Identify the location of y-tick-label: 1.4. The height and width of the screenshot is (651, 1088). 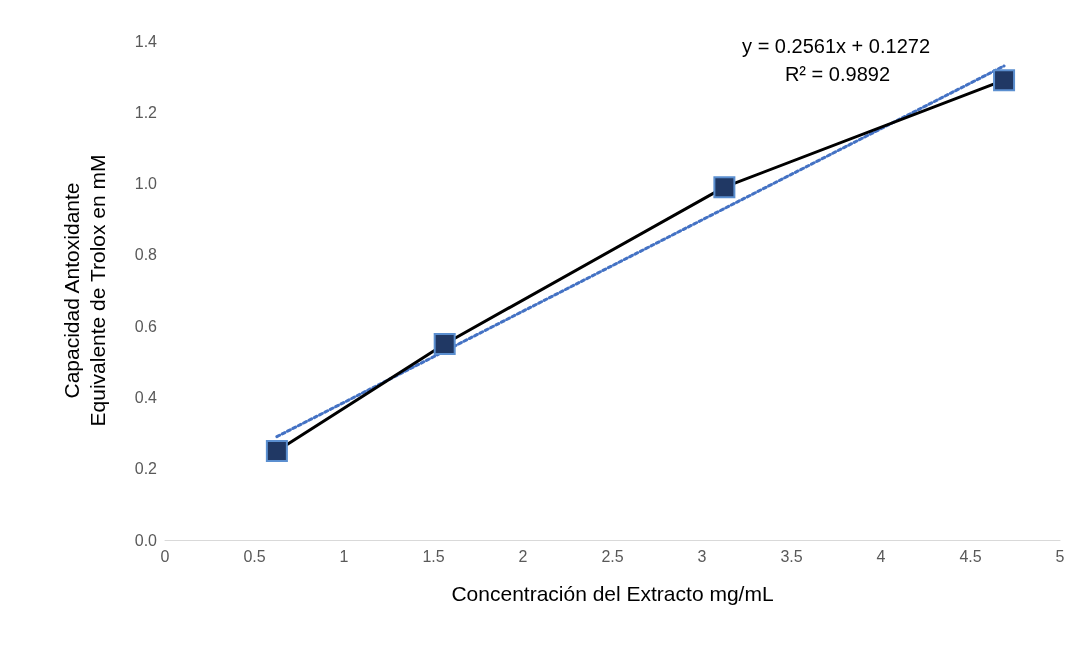
(146, 41).